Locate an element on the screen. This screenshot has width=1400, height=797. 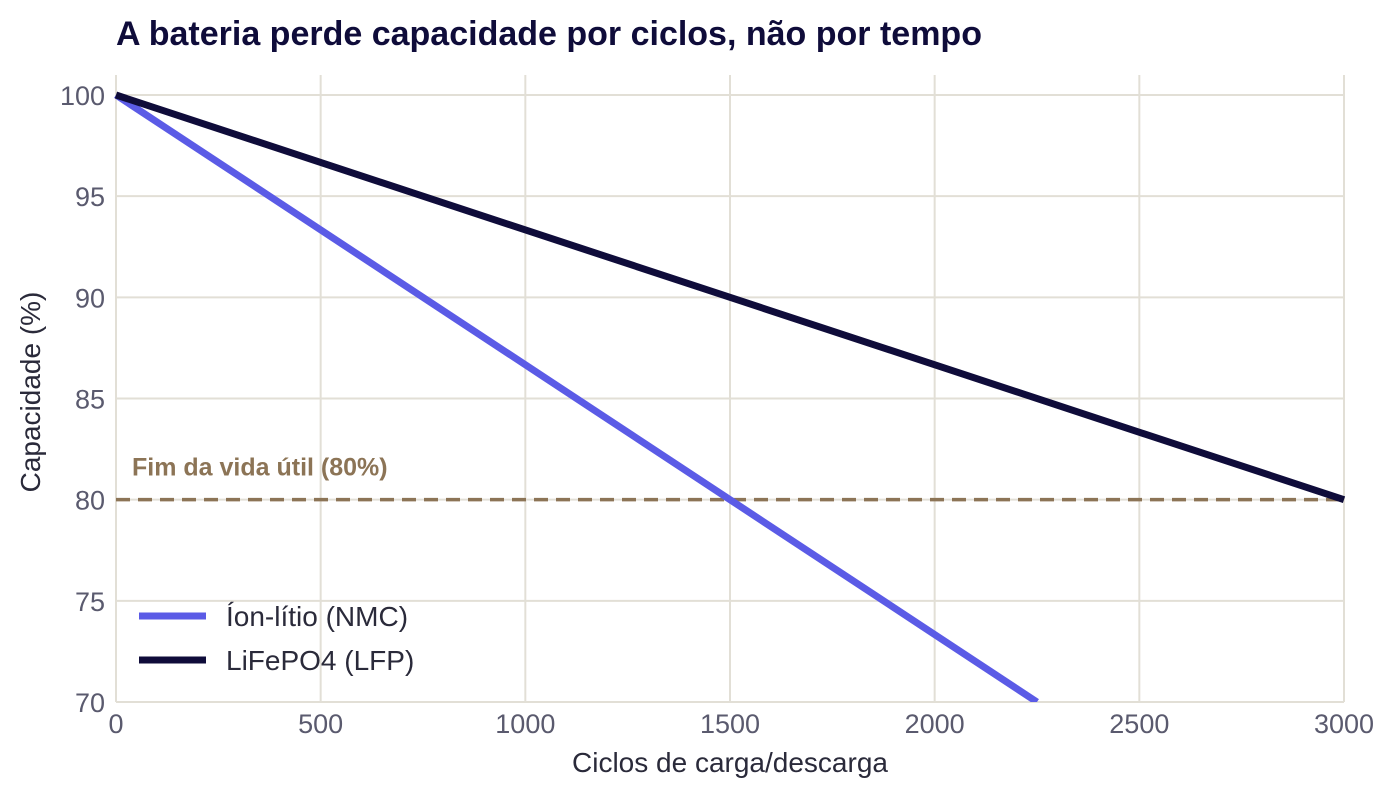
x-tick-label: 1500 is located at coordinates (730, 724).